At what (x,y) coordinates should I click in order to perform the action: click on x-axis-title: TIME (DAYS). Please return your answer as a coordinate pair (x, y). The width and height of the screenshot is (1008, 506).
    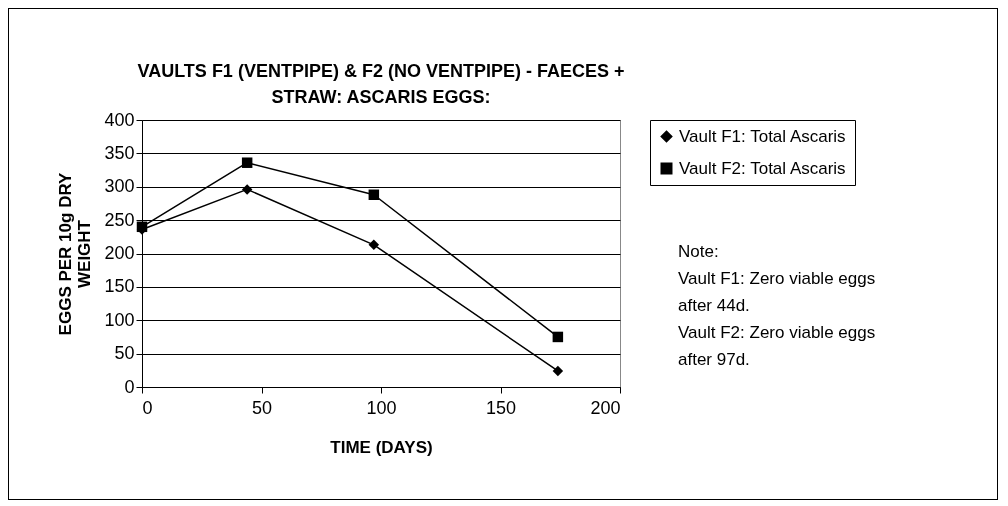
    Looking at the image, I should click on (381, 447).